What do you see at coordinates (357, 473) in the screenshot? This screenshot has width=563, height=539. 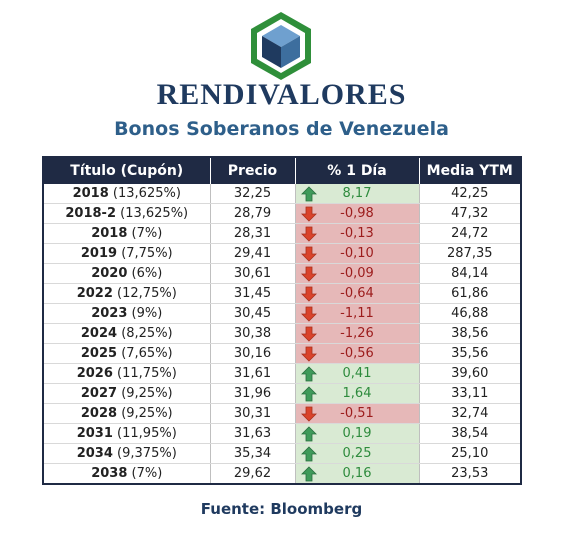 I see `daily-change-value: 0,16` at bounding box center [357, 473].